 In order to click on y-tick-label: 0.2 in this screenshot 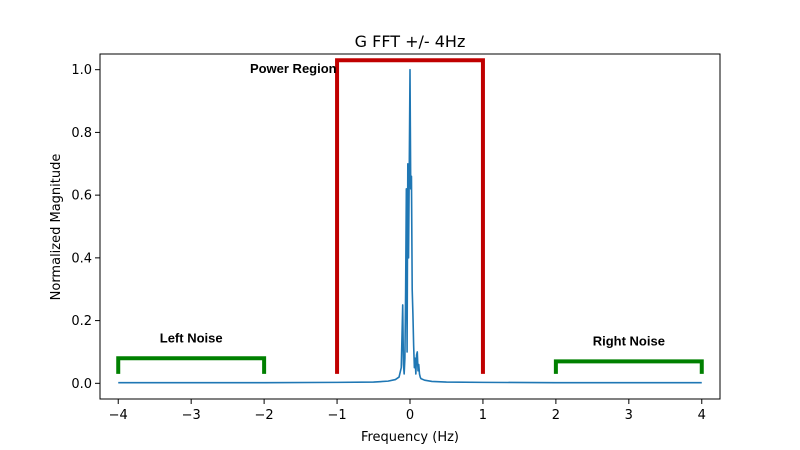, I will do `click(81, 321)`.